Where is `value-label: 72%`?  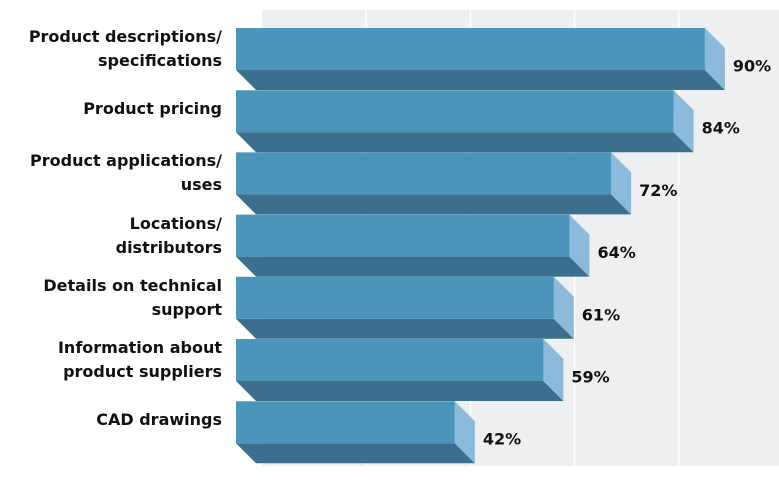 value-label: 72% is located at coordinates (658, 190).